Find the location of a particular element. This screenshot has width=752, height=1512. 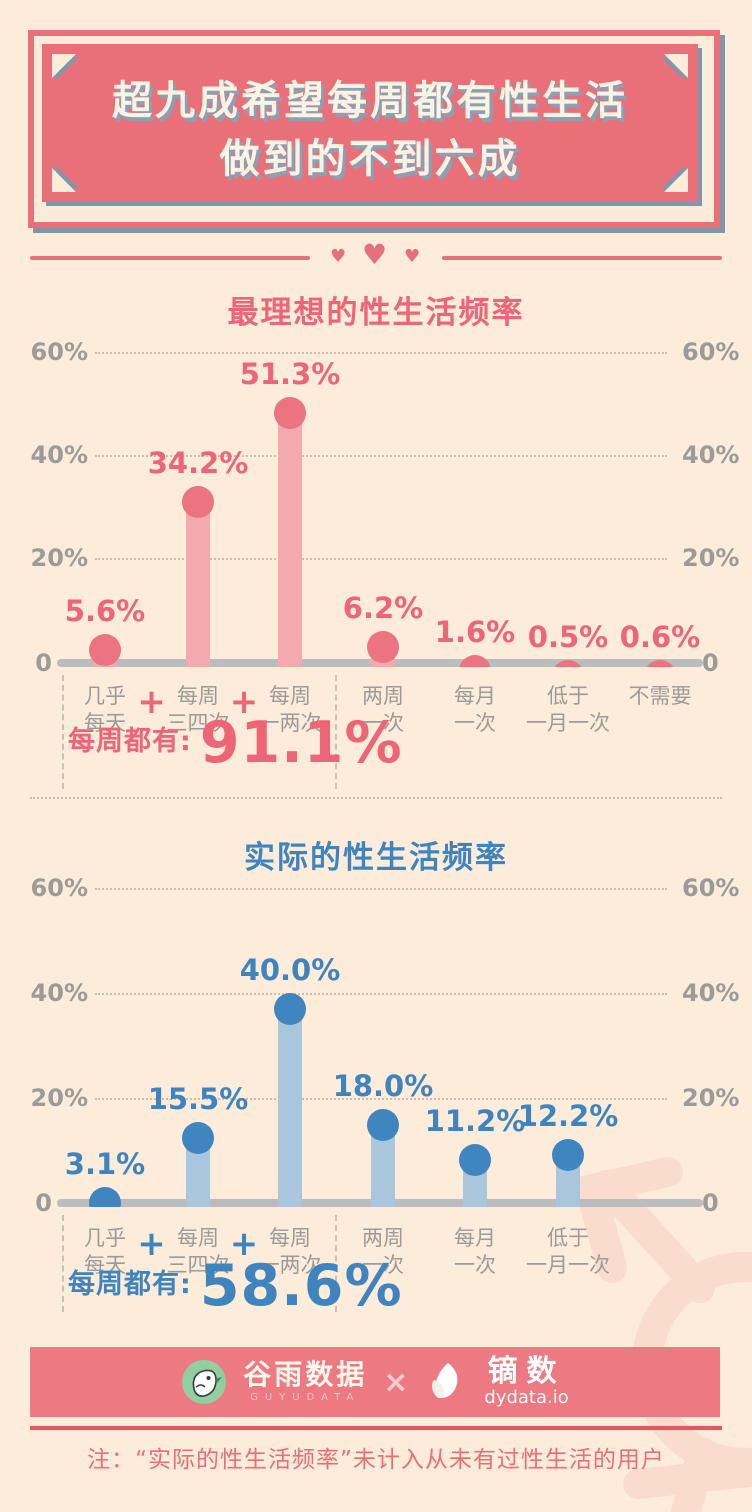

footer-accent-line is located at coordinates (376, 1428).